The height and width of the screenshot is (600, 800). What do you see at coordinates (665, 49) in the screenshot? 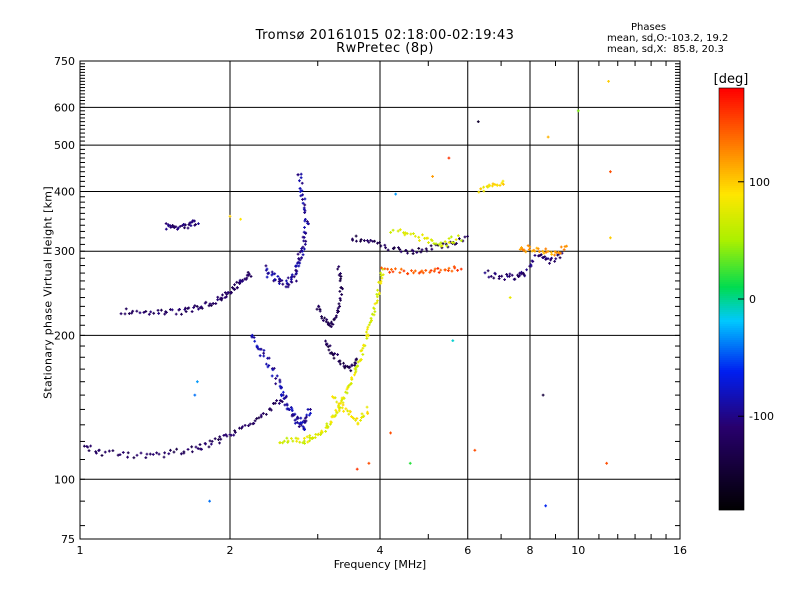
I see `phases-legend-x: mean, sd,X: 85.8, 20.3` at bounding box center [665, 49].